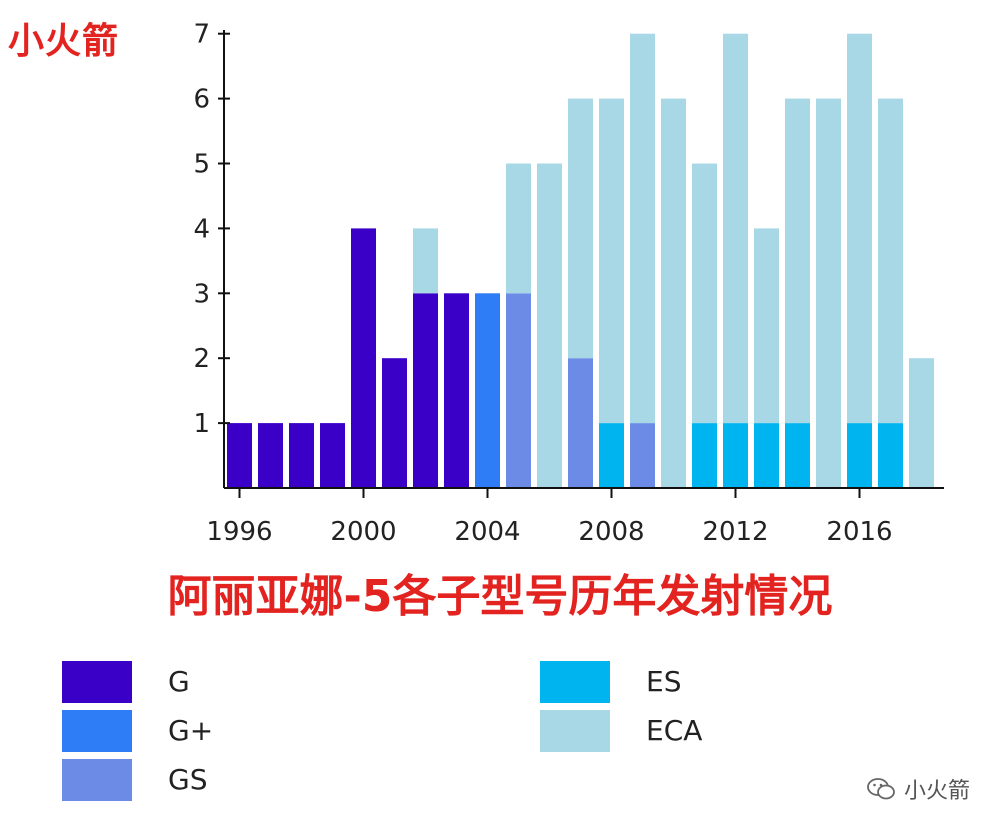 The width and height of the screenshot is (1000, 833). Describe the element at coordinates (425, 390) in the screenshot. I see `bar-g-2002` at that location.